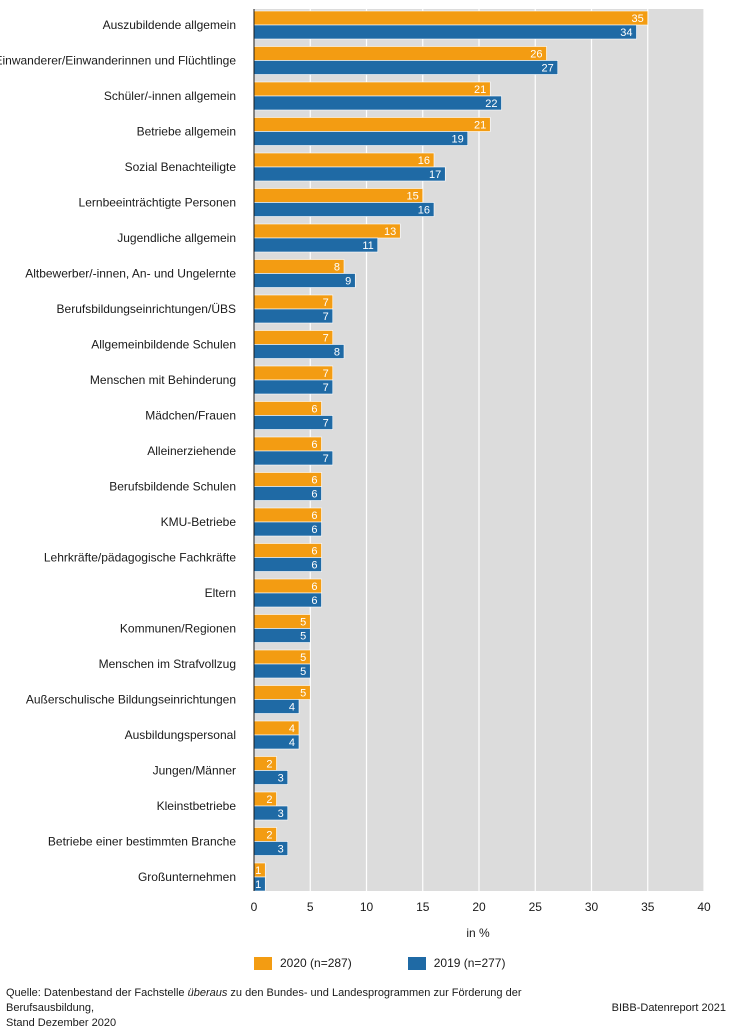 Image resolution: width=730 pixels, height=1031 pixels. What do you see at coordinates (536, 907) in the screenshot?
I see `x-tick-label: 25` at bounding box center [536, 907].